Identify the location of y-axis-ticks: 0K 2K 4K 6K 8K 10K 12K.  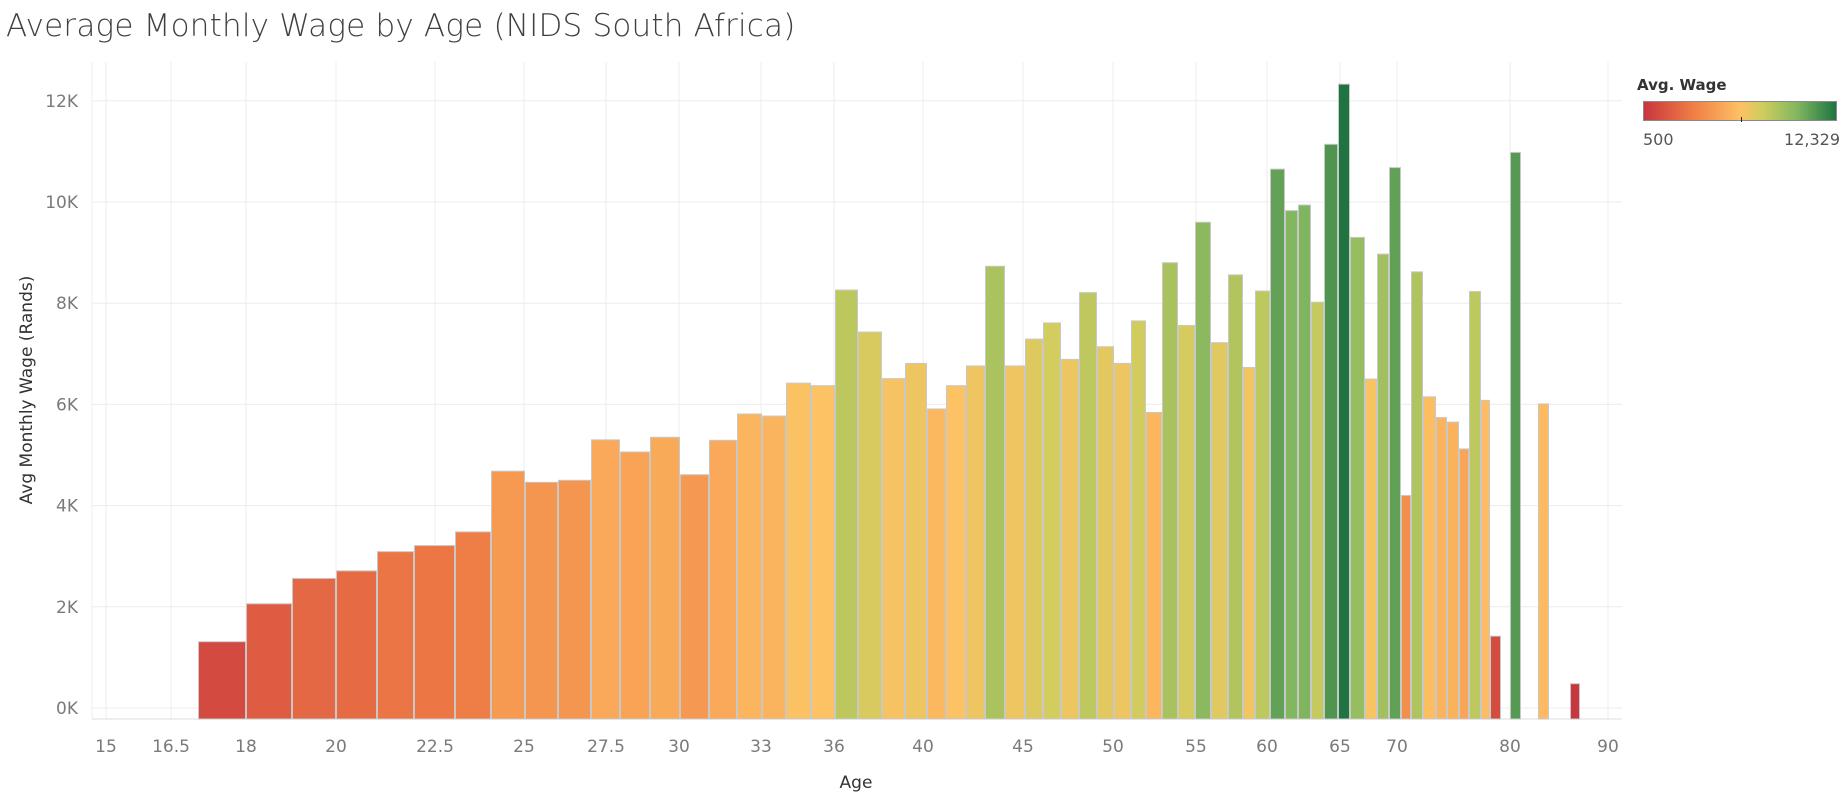
(62, 405).